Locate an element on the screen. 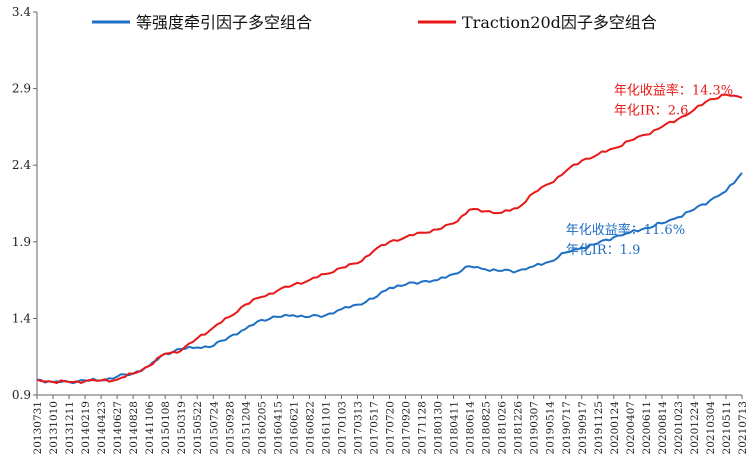  x-tick-label: 20181226 is located at coordinates (519, 428).